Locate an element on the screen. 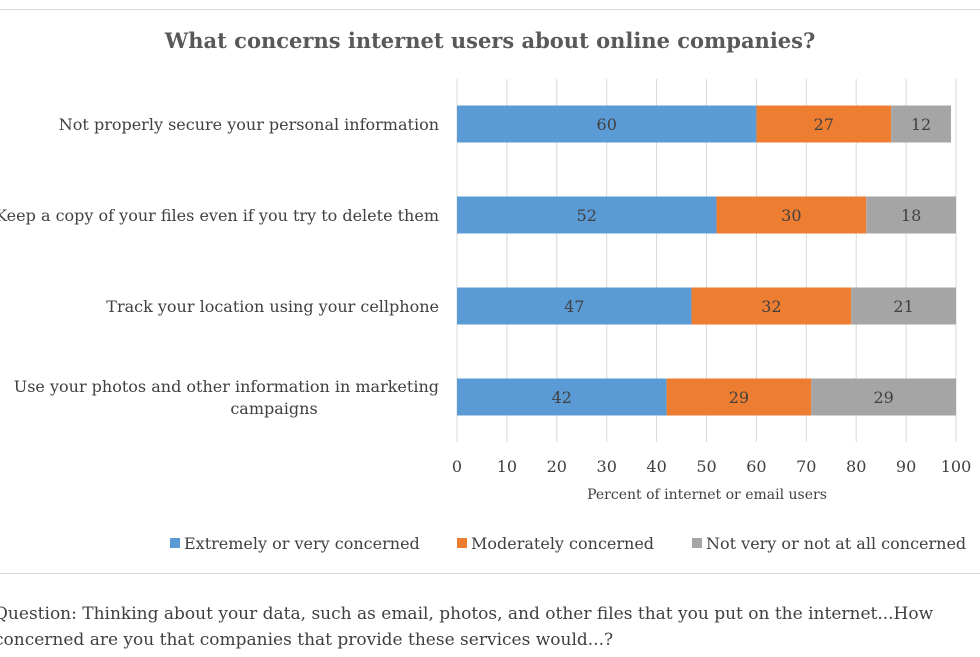 The image size is (980, 657). x-axis-ticks: 0 10 20 30 40 50 60 70 80 90 100 is located at coordinates (711, 466).